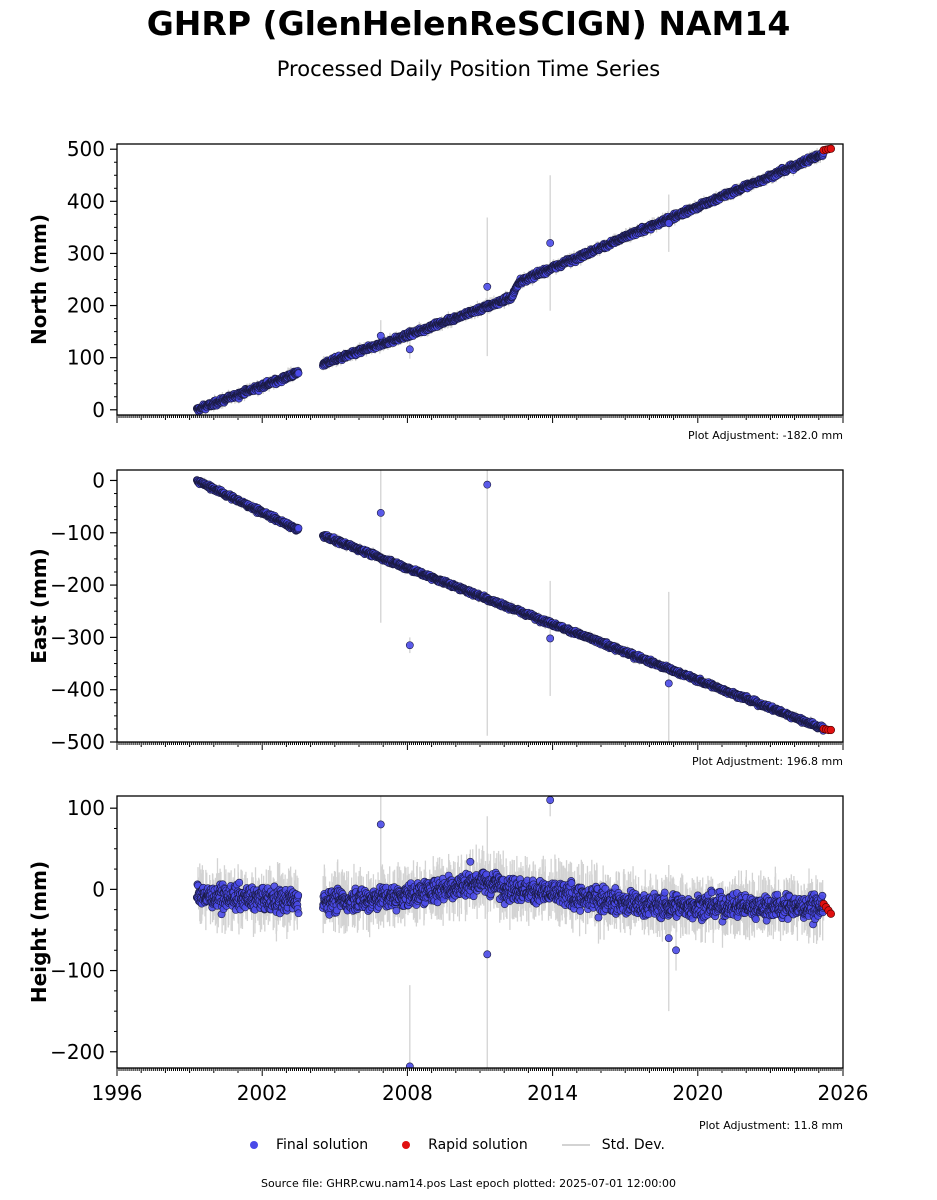  Describe the element at coordinates (39, 279) in the screenshot. I see `north-y-axis-label: North (mm)` at that location.